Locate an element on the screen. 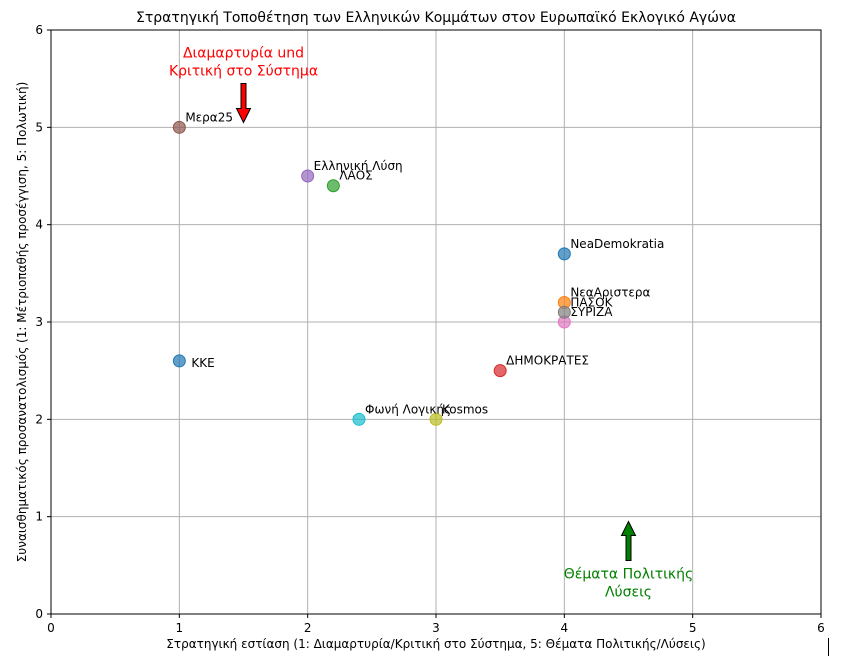 This screenshot has height=666, width=848. point-label: Μερα25 is located at coordinates (209, 117).